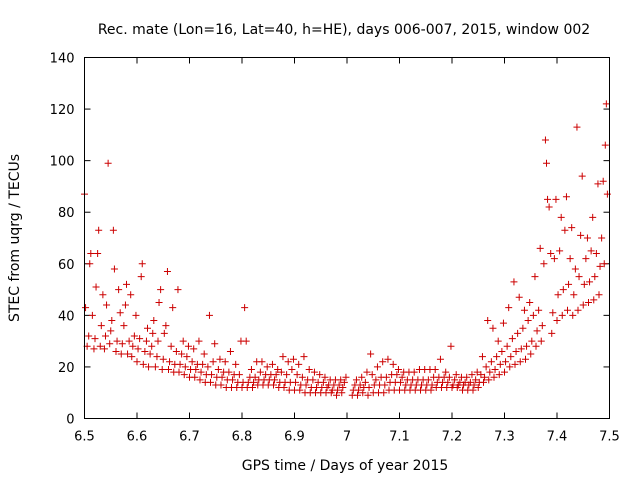 The image size is (640, 480). Describe the element at coordinates (242, 437) in the screenshot. I see `x-tick-label: 6.8` at that location.